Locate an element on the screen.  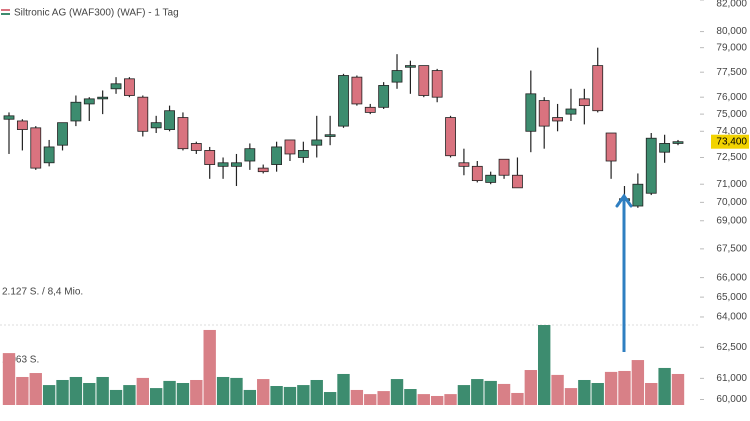
volume-mid-label: 1.063 S. is located at coordinates (20, 360).